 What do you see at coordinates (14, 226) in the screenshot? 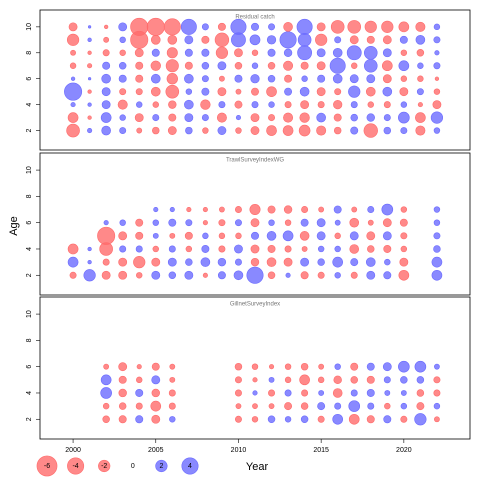
I see `y-axis-label: Age` at bounding box center [14, 226].